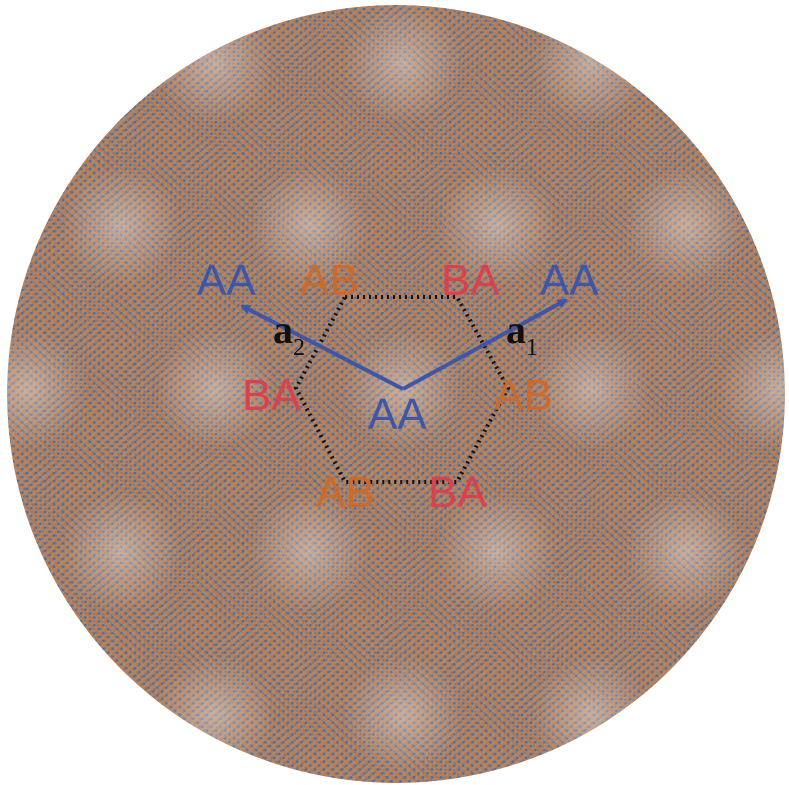 Image resolution: width=789 pixels, height=785 pixels. What do you see at coordinates (470, 280) in the screenshot?
I see `label-ba-top: BA` at bounding box center [470, 280].